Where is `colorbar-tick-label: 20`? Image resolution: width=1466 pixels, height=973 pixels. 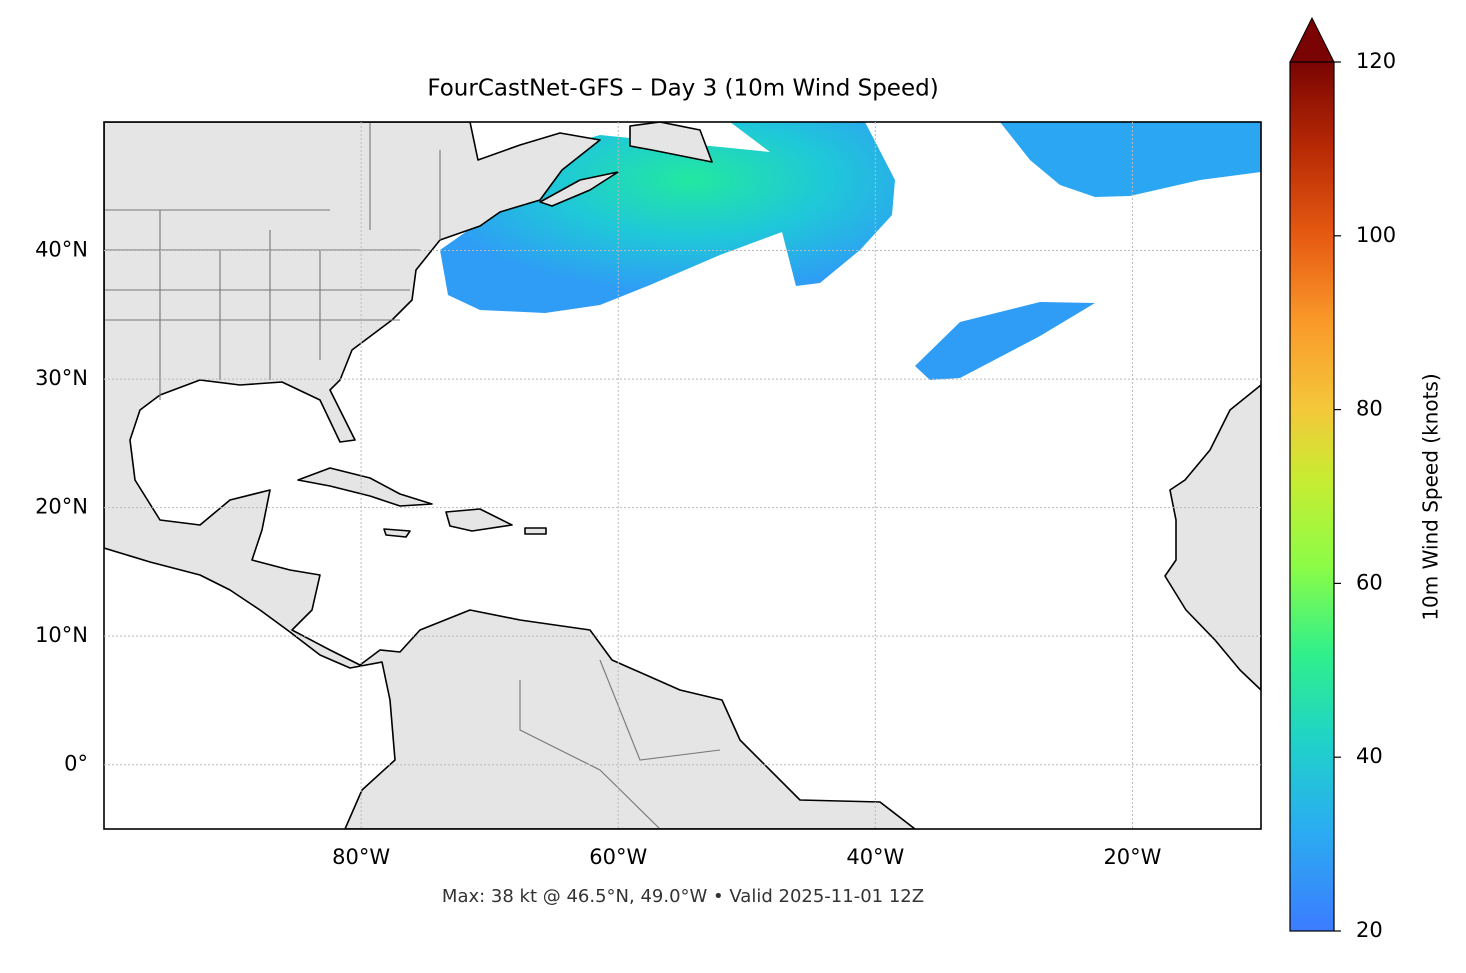
colorbar-tick-label: 20 is located at coordinates (1369, 930).